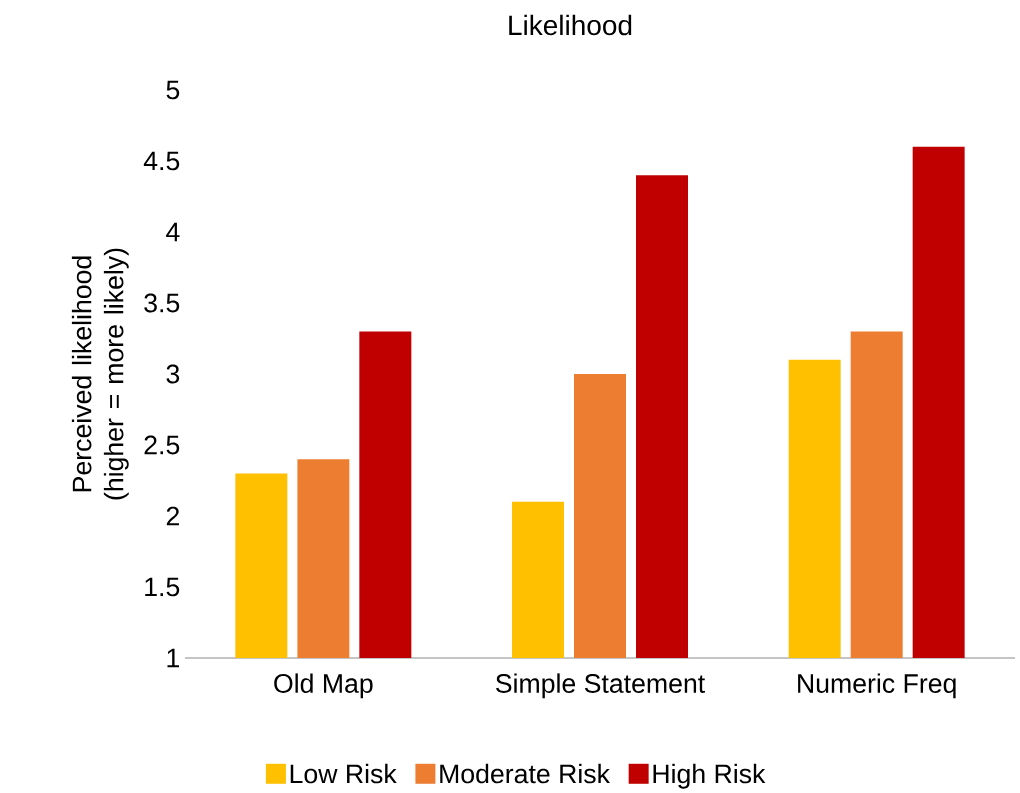 The width and height of the screenshot is (1020, 793). What do you see at coordinates (173, 374) in the screenshot?
I see `y-tick-label: 3` at bounding box center [173, 374].